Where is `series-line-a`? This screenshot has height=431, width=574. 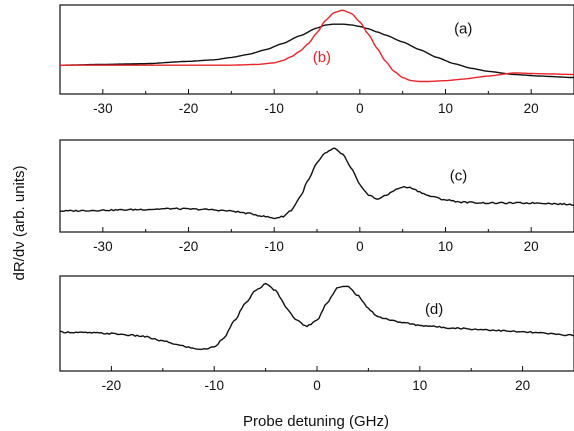 series-line-a is located at coordinates (317, 51).